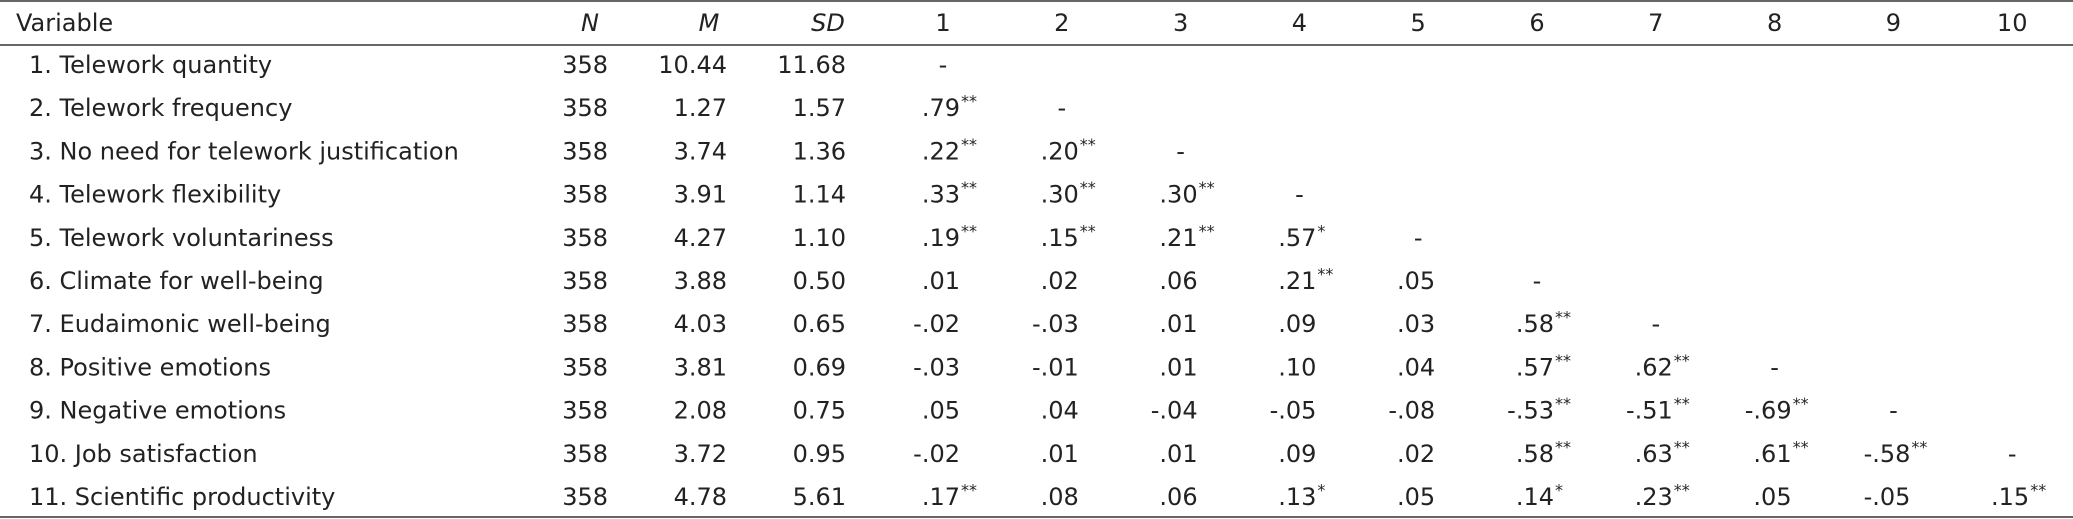 The width and height of the screenshot is (2073, 519). Describe the element at coordinates (700, 238) in the screenshot. I see `stat-cell: 4.27` at that location.